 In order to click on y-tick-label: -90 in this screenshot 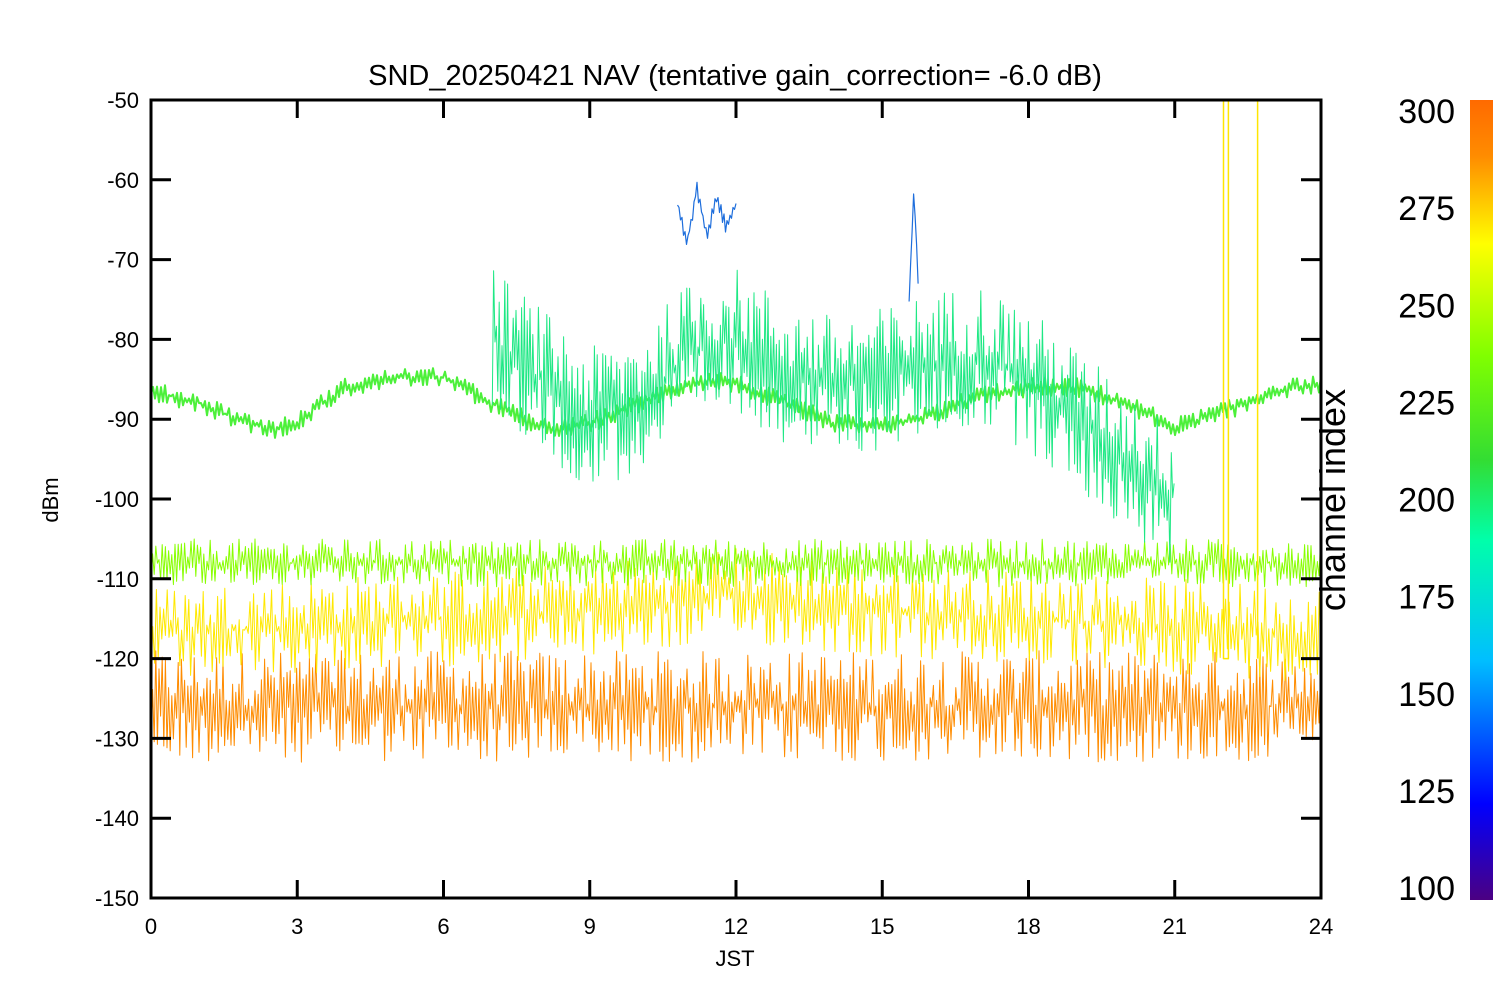, I will do `click(123, 419)`.